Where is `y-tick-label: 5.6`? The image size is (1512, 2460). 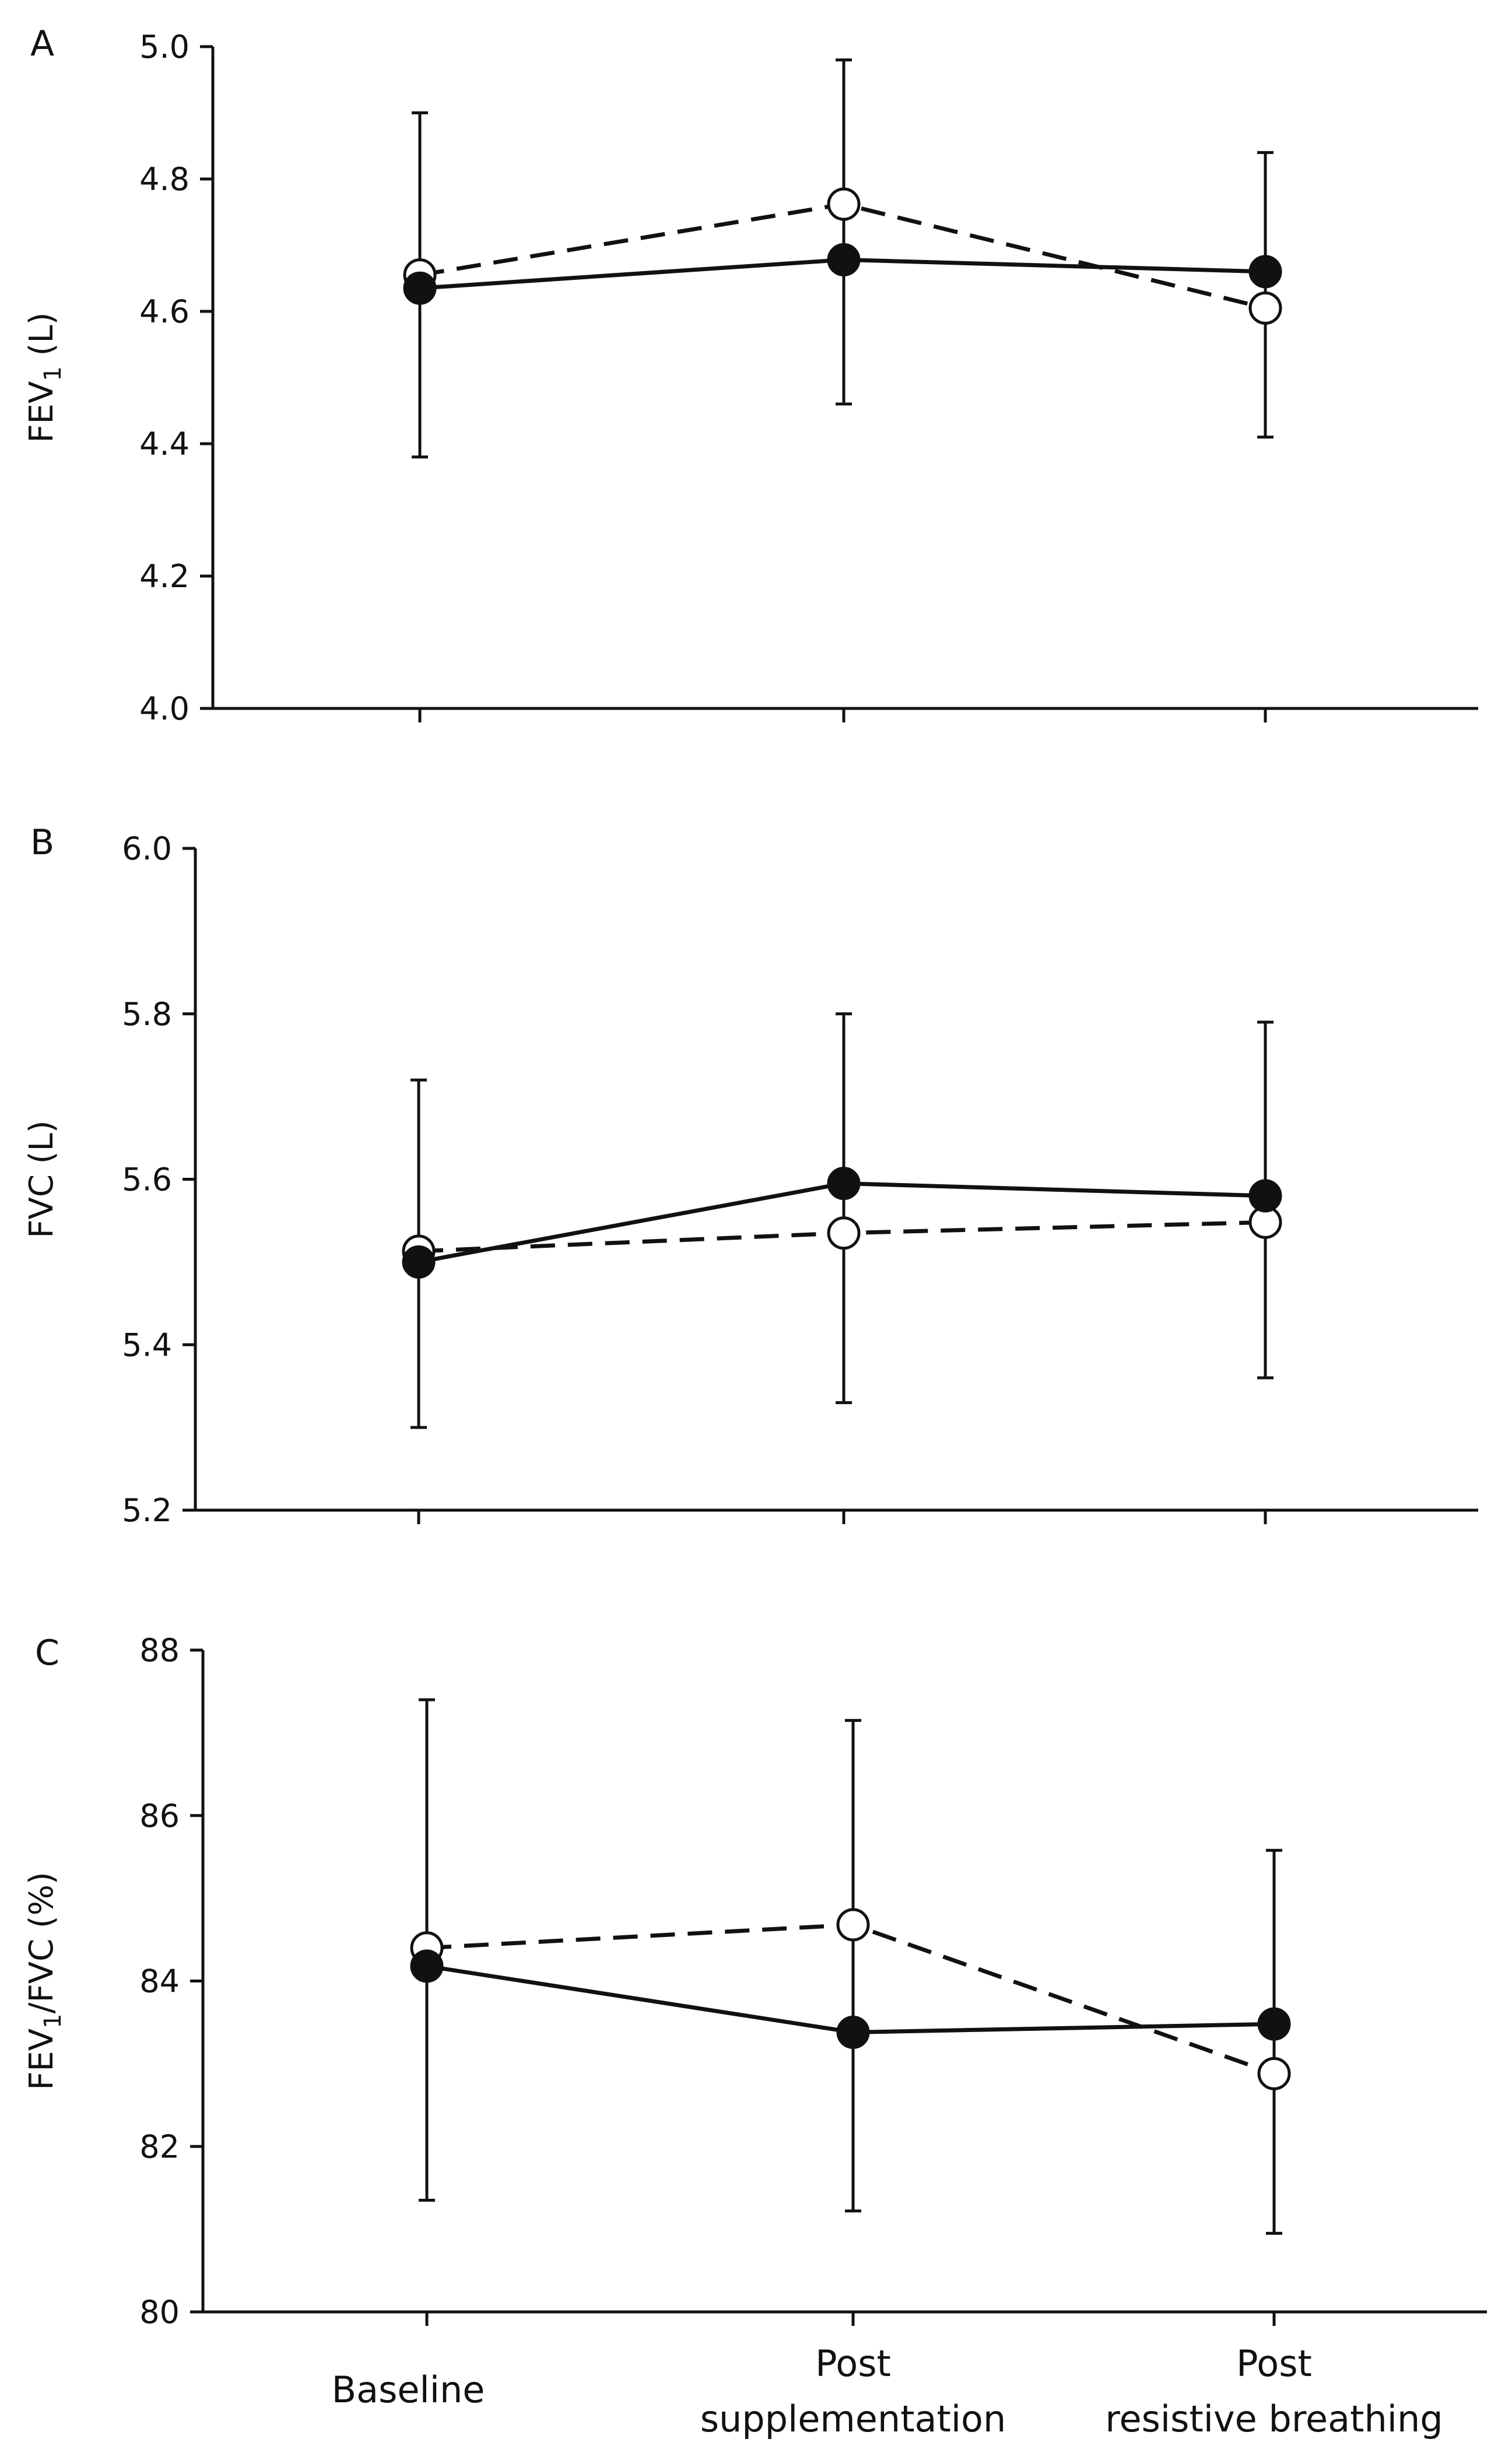 y-tick-label: 5.6 is located at coordinates (147, 1179).